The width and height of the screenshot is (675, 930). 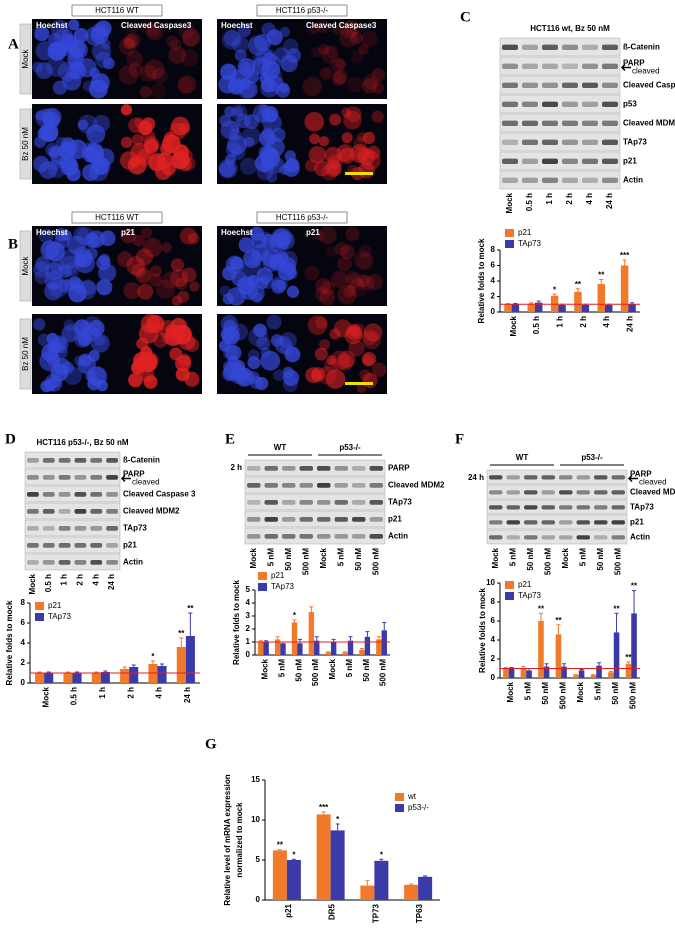 I want to click on y-tick-label: 8, so click(x=23, y=602).